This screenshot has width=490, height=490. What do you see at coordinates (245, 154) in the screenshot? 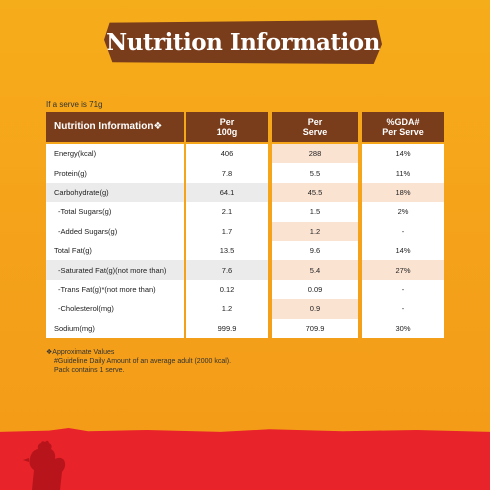
I see `table-row: Energy(kcal) 406 288 14%` at bounding box center [245, 154].